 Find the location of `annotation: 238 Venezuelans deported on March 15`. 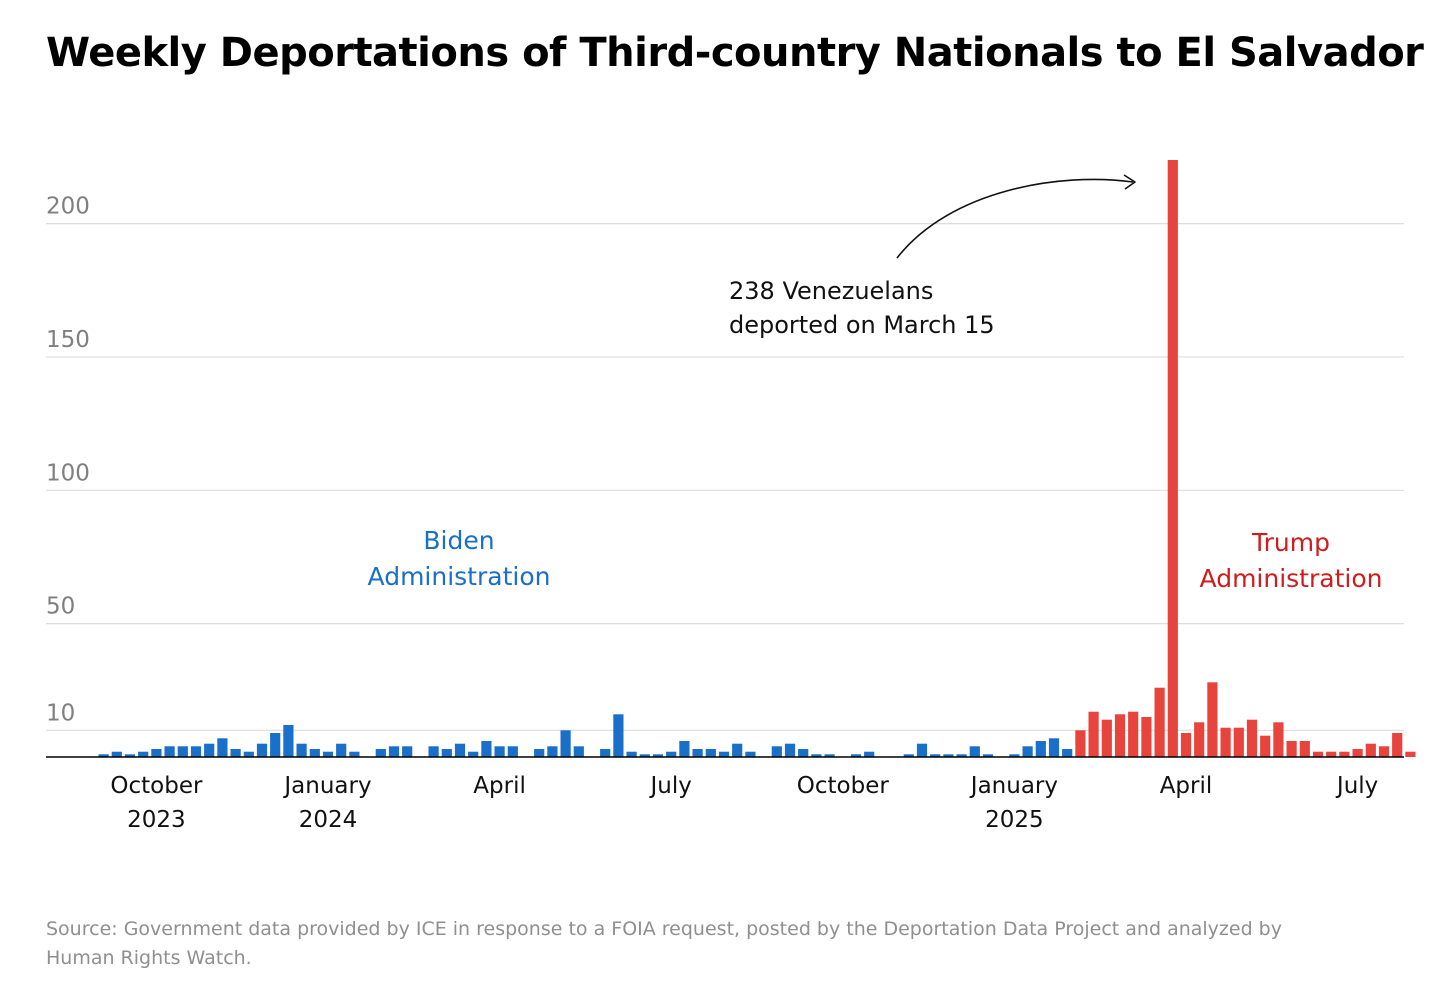

annotation: 238 Venezuelans deported on March 15 is located at coordinates (932, 256).